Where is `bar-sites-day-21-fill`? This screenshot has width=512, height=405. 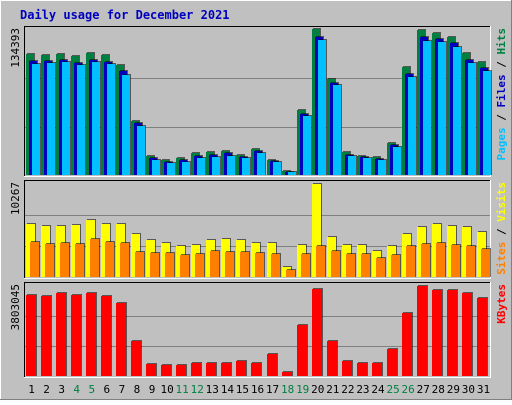 bar-sites-day-21-fill is located at coordinates (335, 264).